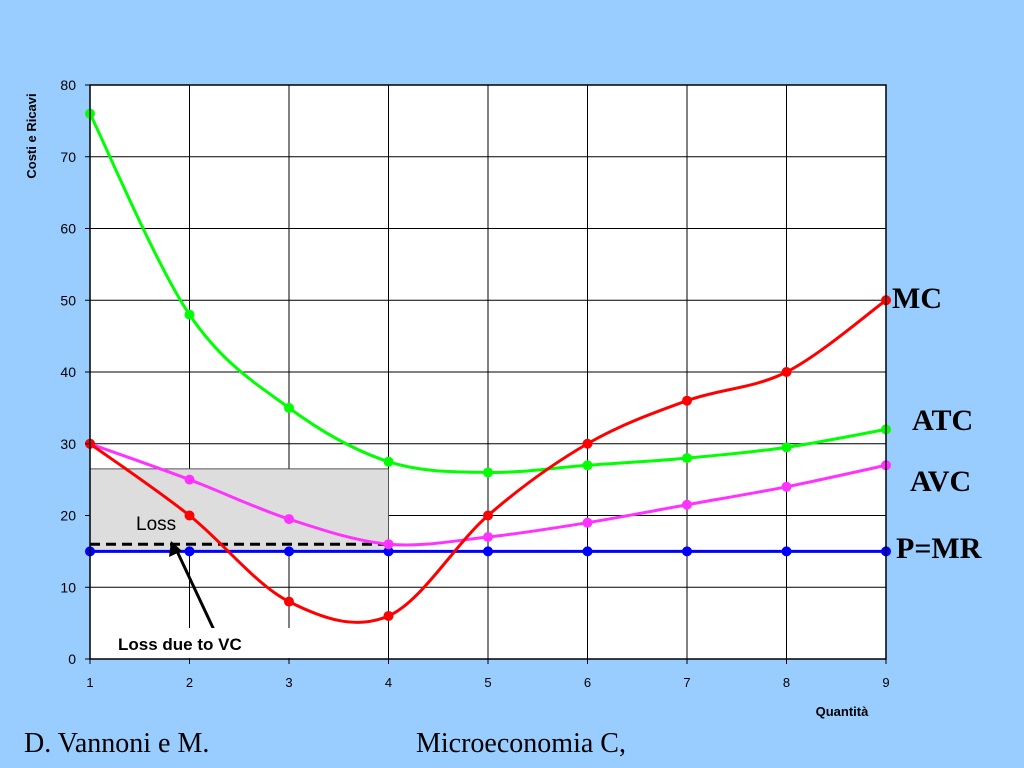 The image size is (1024, 768). I want to click on y-tick-label: 60, so click(68, 229).